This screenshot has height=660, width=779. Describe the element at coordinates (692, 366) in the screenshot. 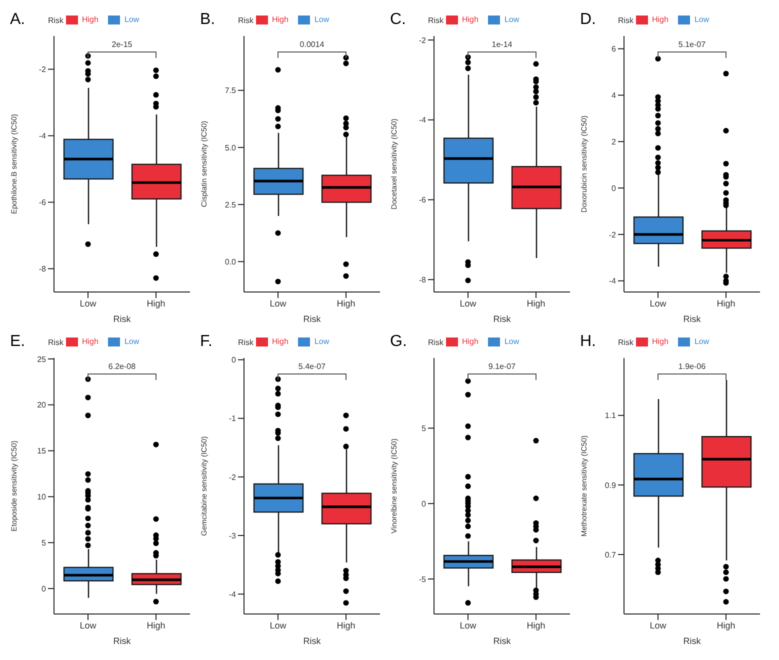

I see `annotation: 1.9e-06` at that location.